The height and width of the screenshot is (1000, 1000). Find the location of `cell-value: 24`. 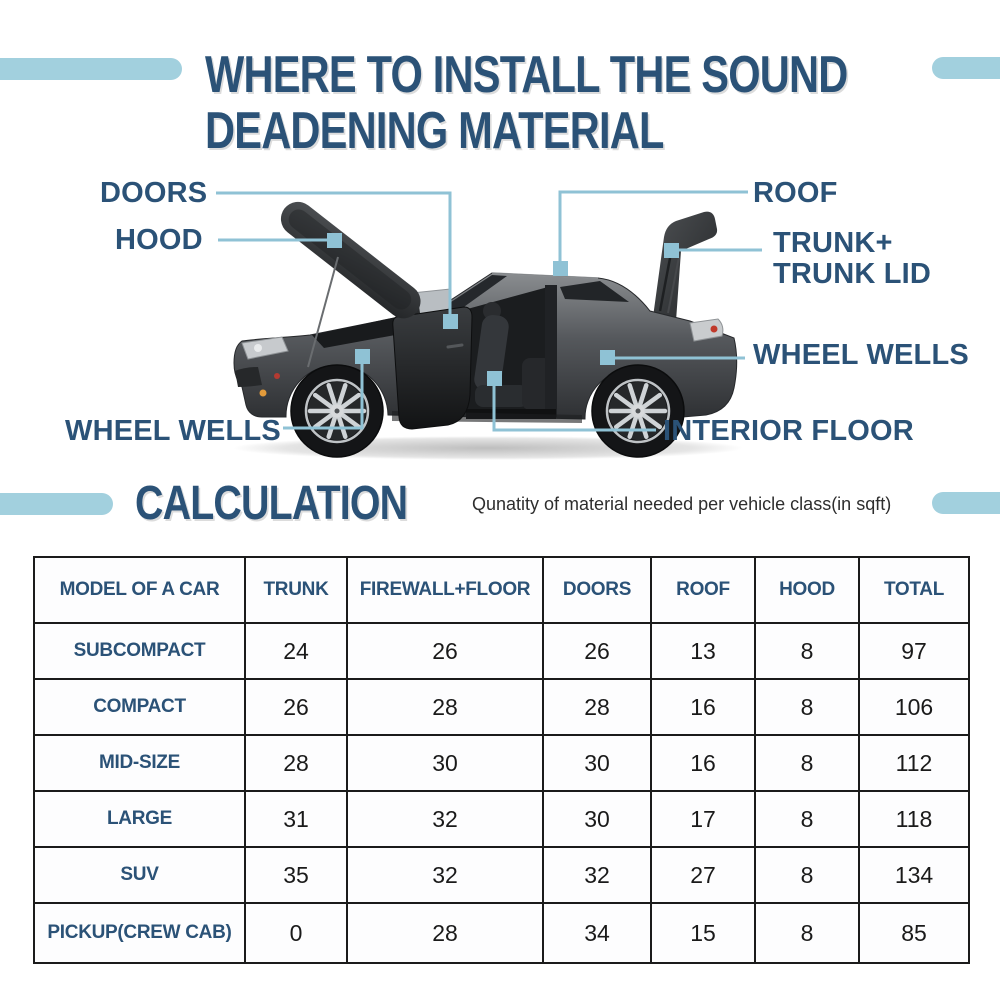

cell-value: 24 is located at coordinates (296, 651).